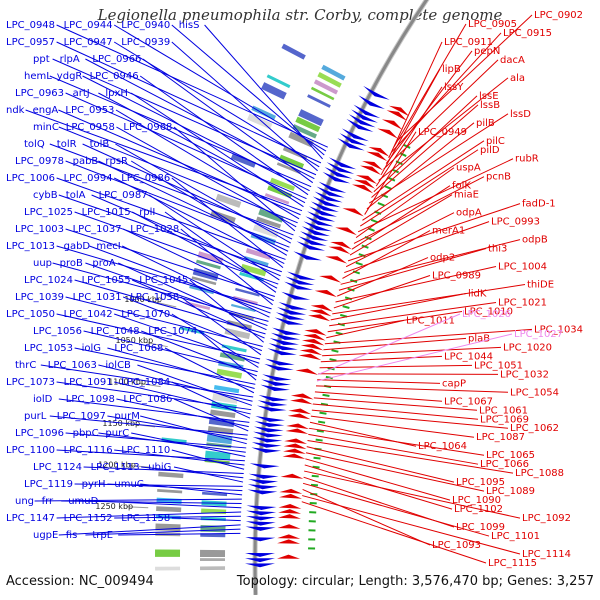 The width and height of the screenshot is (600, 600). Describe the element at coordinates (442, 258) in the screenshot. I see `gene-label: odp2` at that location.